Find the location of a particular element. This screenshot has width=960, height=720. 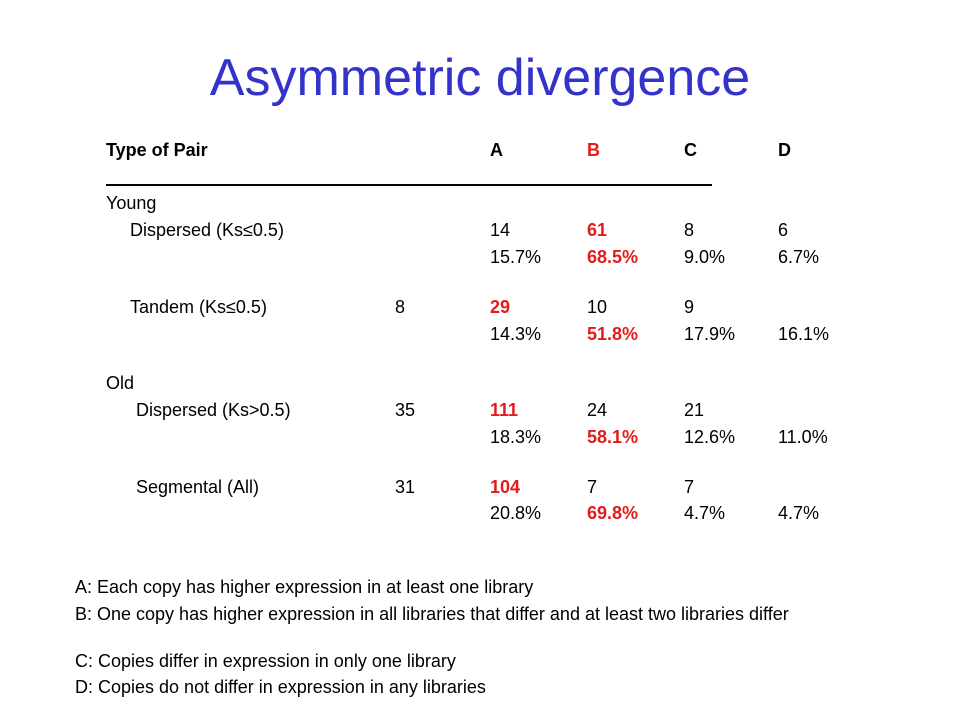

cell-young-tandem-d-percent: 16.1% is located at coordinates (804, 334).